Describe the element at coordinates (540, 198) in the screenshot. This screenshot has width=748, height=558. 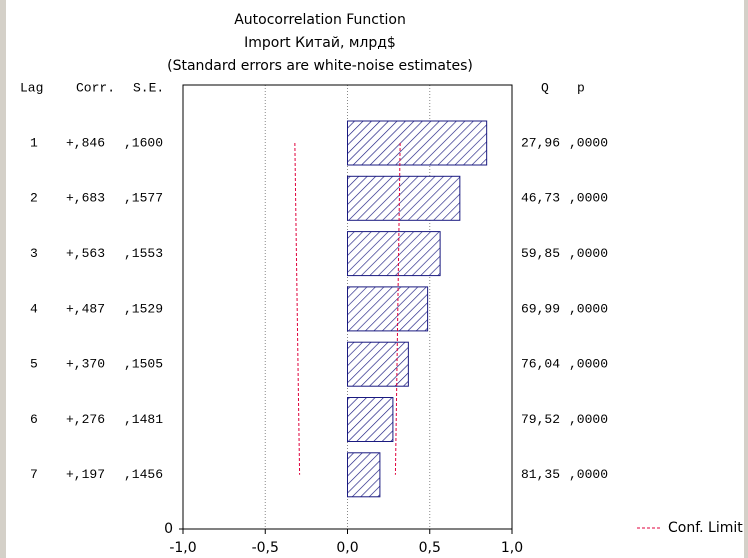
I see `q-label: 46,73` at that location.